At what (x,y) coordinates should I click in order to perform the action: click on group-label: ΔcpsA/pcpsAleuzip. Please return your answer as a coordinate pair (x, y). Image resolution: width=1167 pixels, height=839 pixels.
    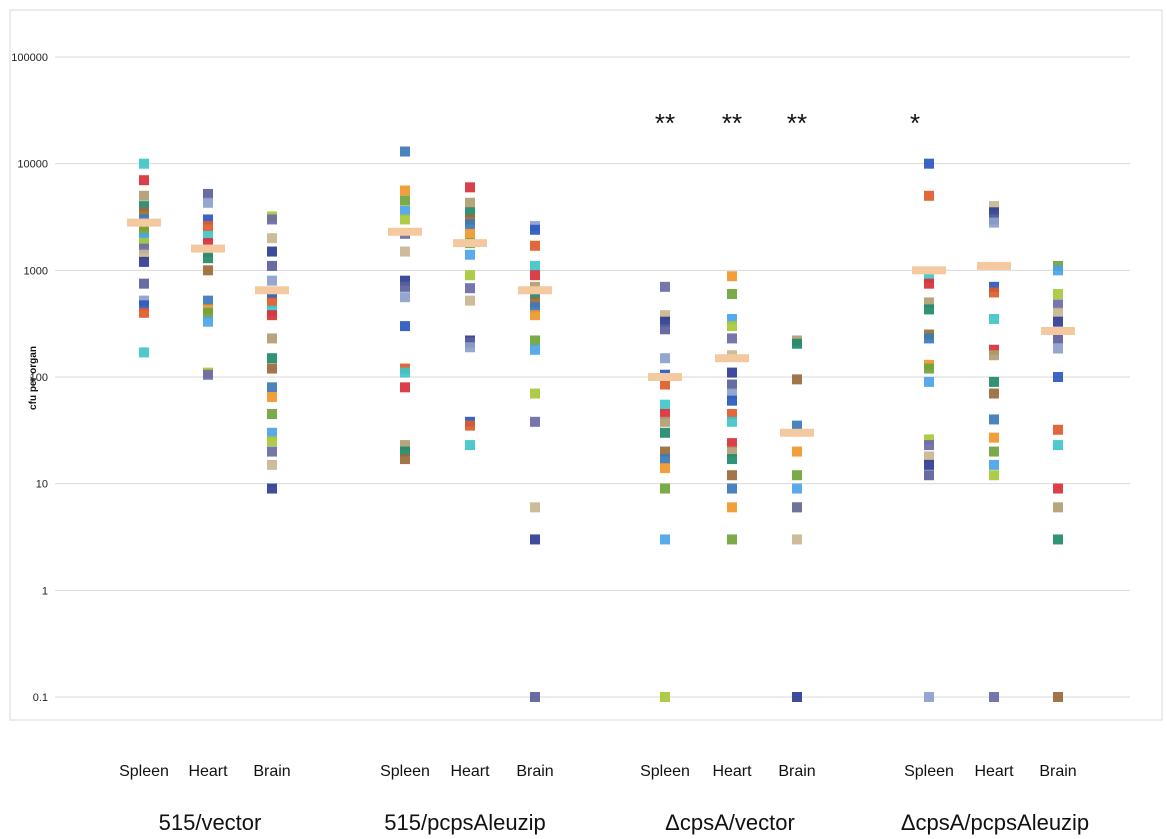
    Looking at the image, I should click on (995, 822).